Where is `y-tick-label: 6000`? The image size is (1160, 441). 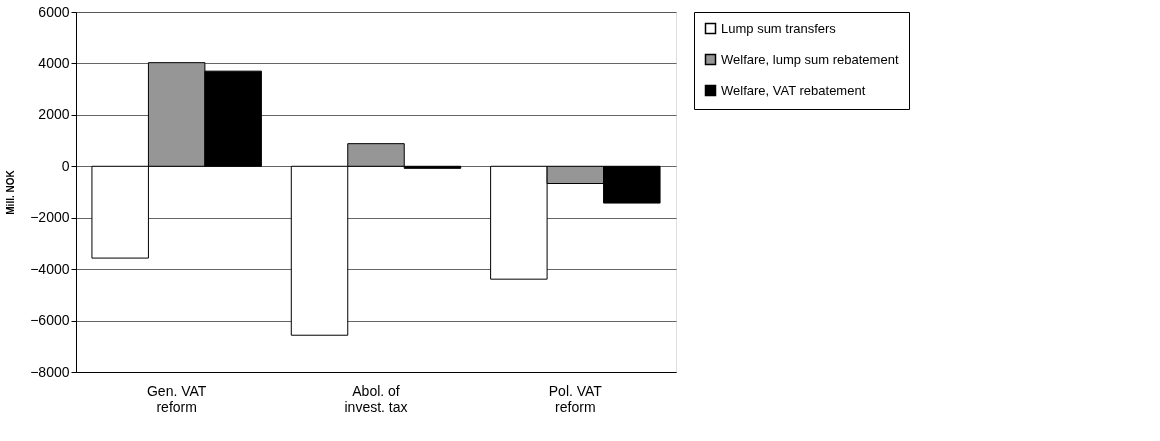 y-tick-label: 6000 is located at coordinates (54, 11).